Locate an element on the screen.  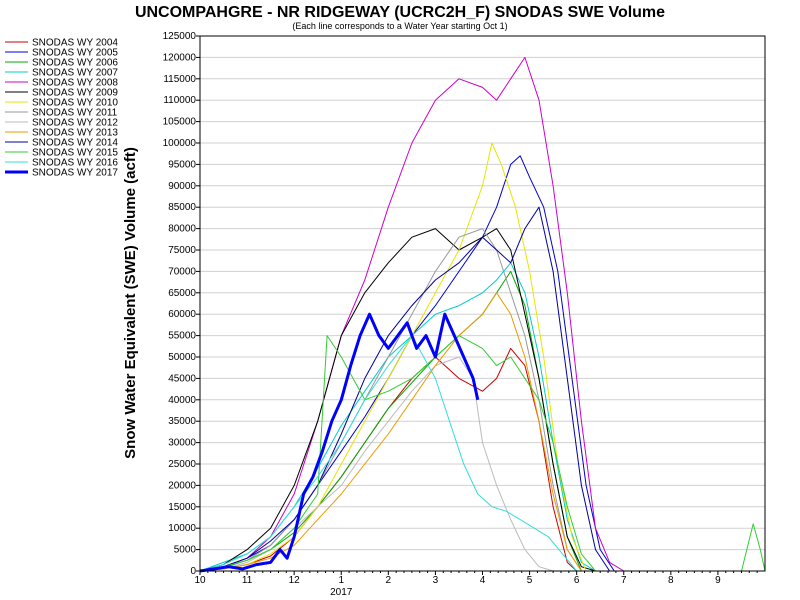
legend-label: SNODAS WY 2012 is located at coordinates (75, 123).